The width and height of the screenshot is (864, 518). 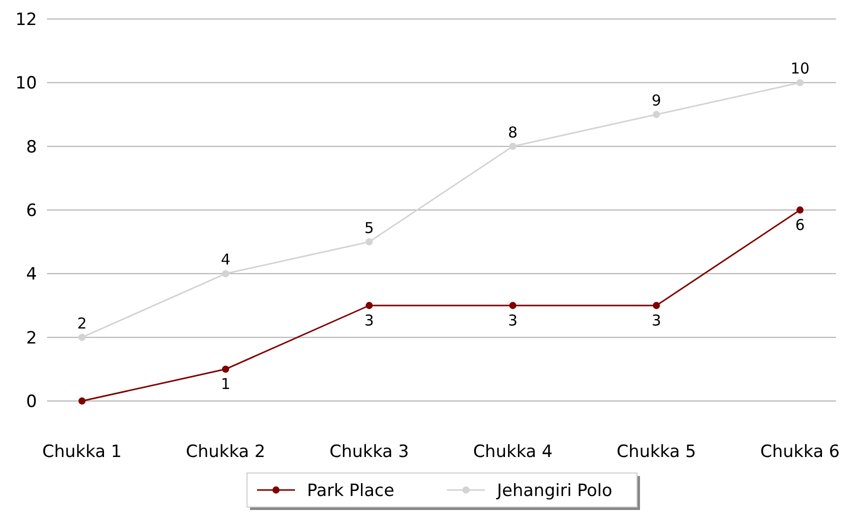 What do you see at coordinates (656, 452) in the screenshot?
I see `x-tick-label: Chukka 5` at bounding box center [656, 452].